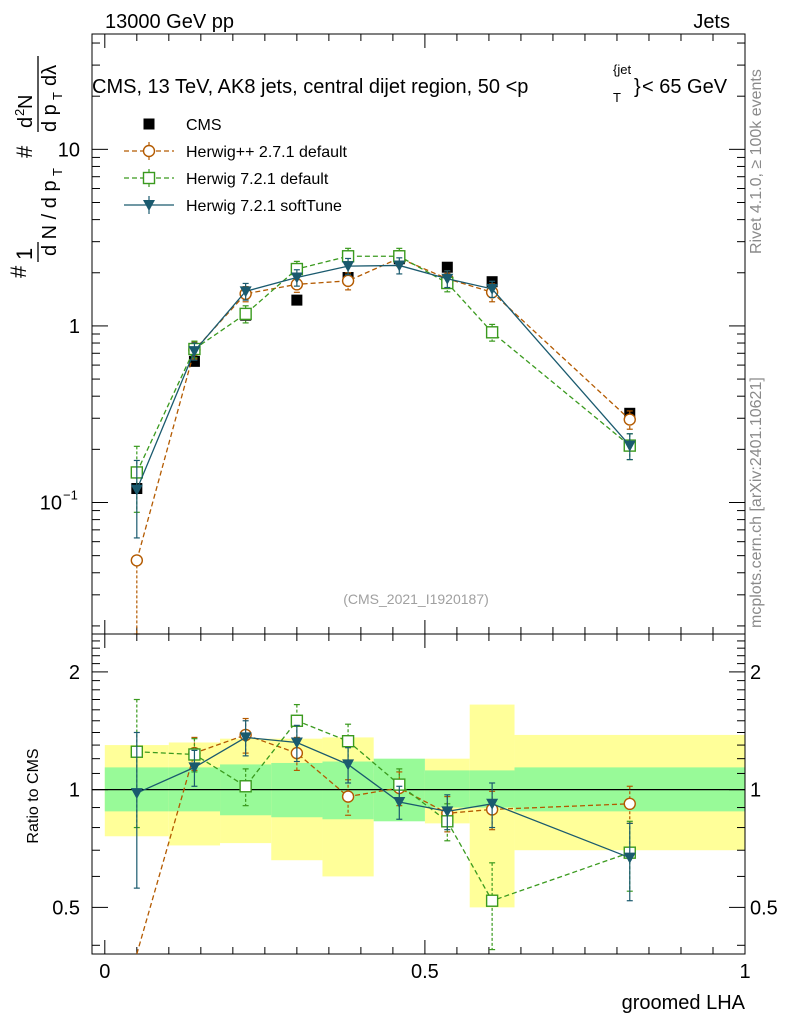 The image size is (786, 1024). I want to click on header-right: Jets, so click(711, 22).